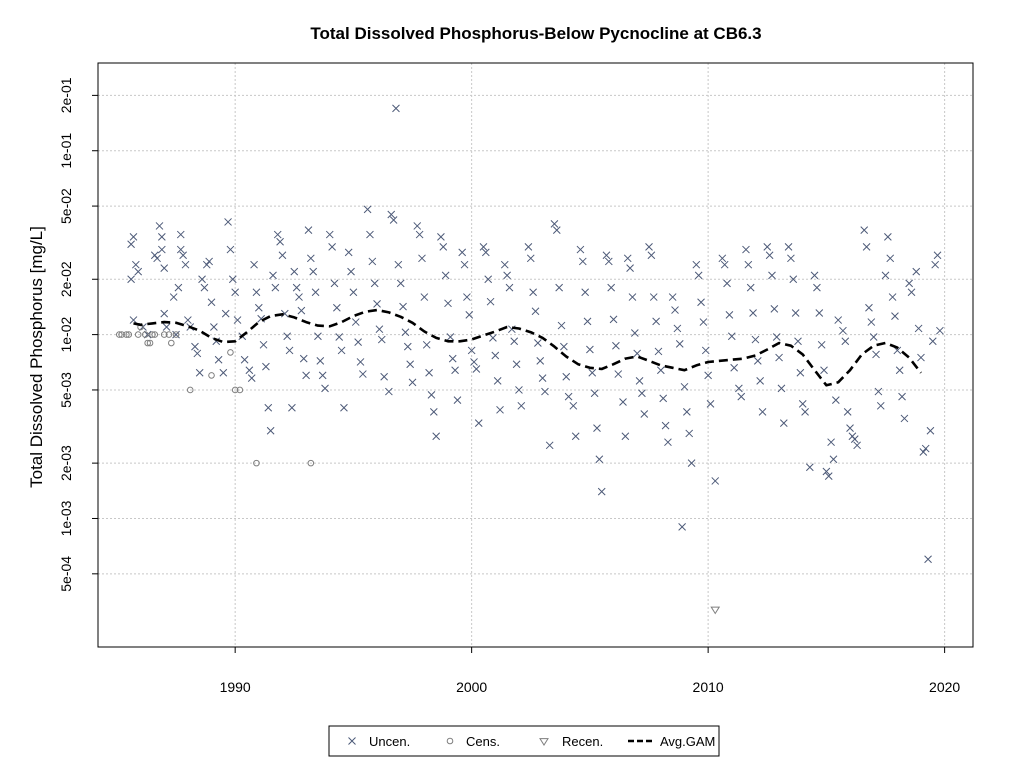 This screenshot has height=768, width=1024. Describe the element at coordinates (66, 206) in the screenshot. I see `y-tick-label: 5e-02` at that location.